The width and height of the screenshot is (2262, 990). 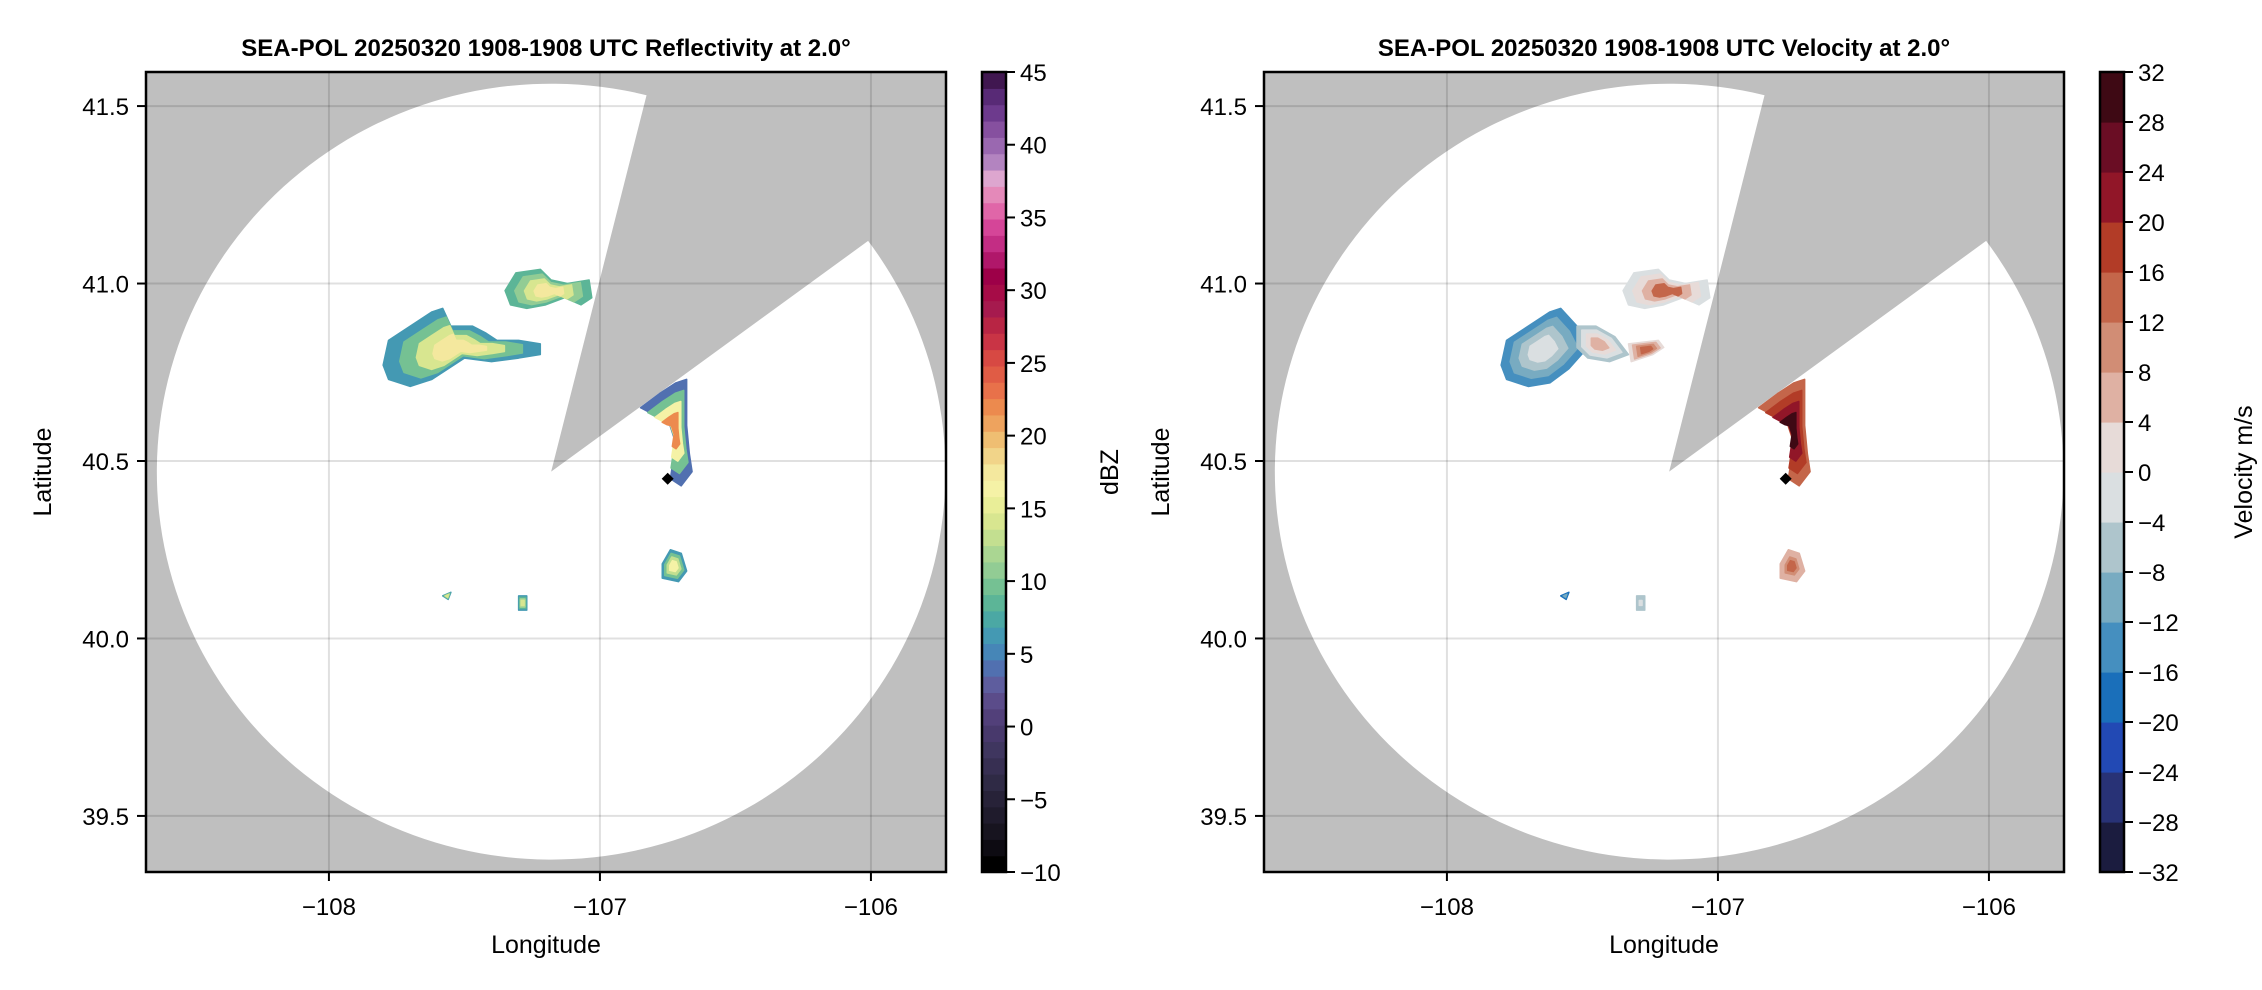 I want to click on echo-northwest-cell, so click(x=462, y=347).